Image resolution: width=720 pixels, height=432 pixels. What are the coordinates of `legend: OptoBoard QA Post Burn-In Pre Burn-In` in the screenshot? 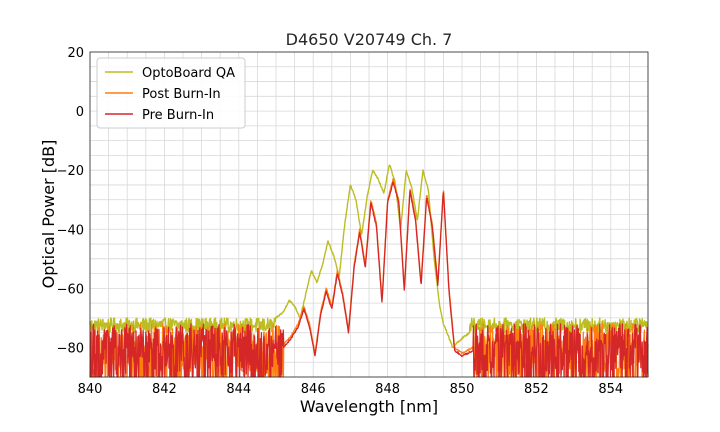 It's located at (171, 93).